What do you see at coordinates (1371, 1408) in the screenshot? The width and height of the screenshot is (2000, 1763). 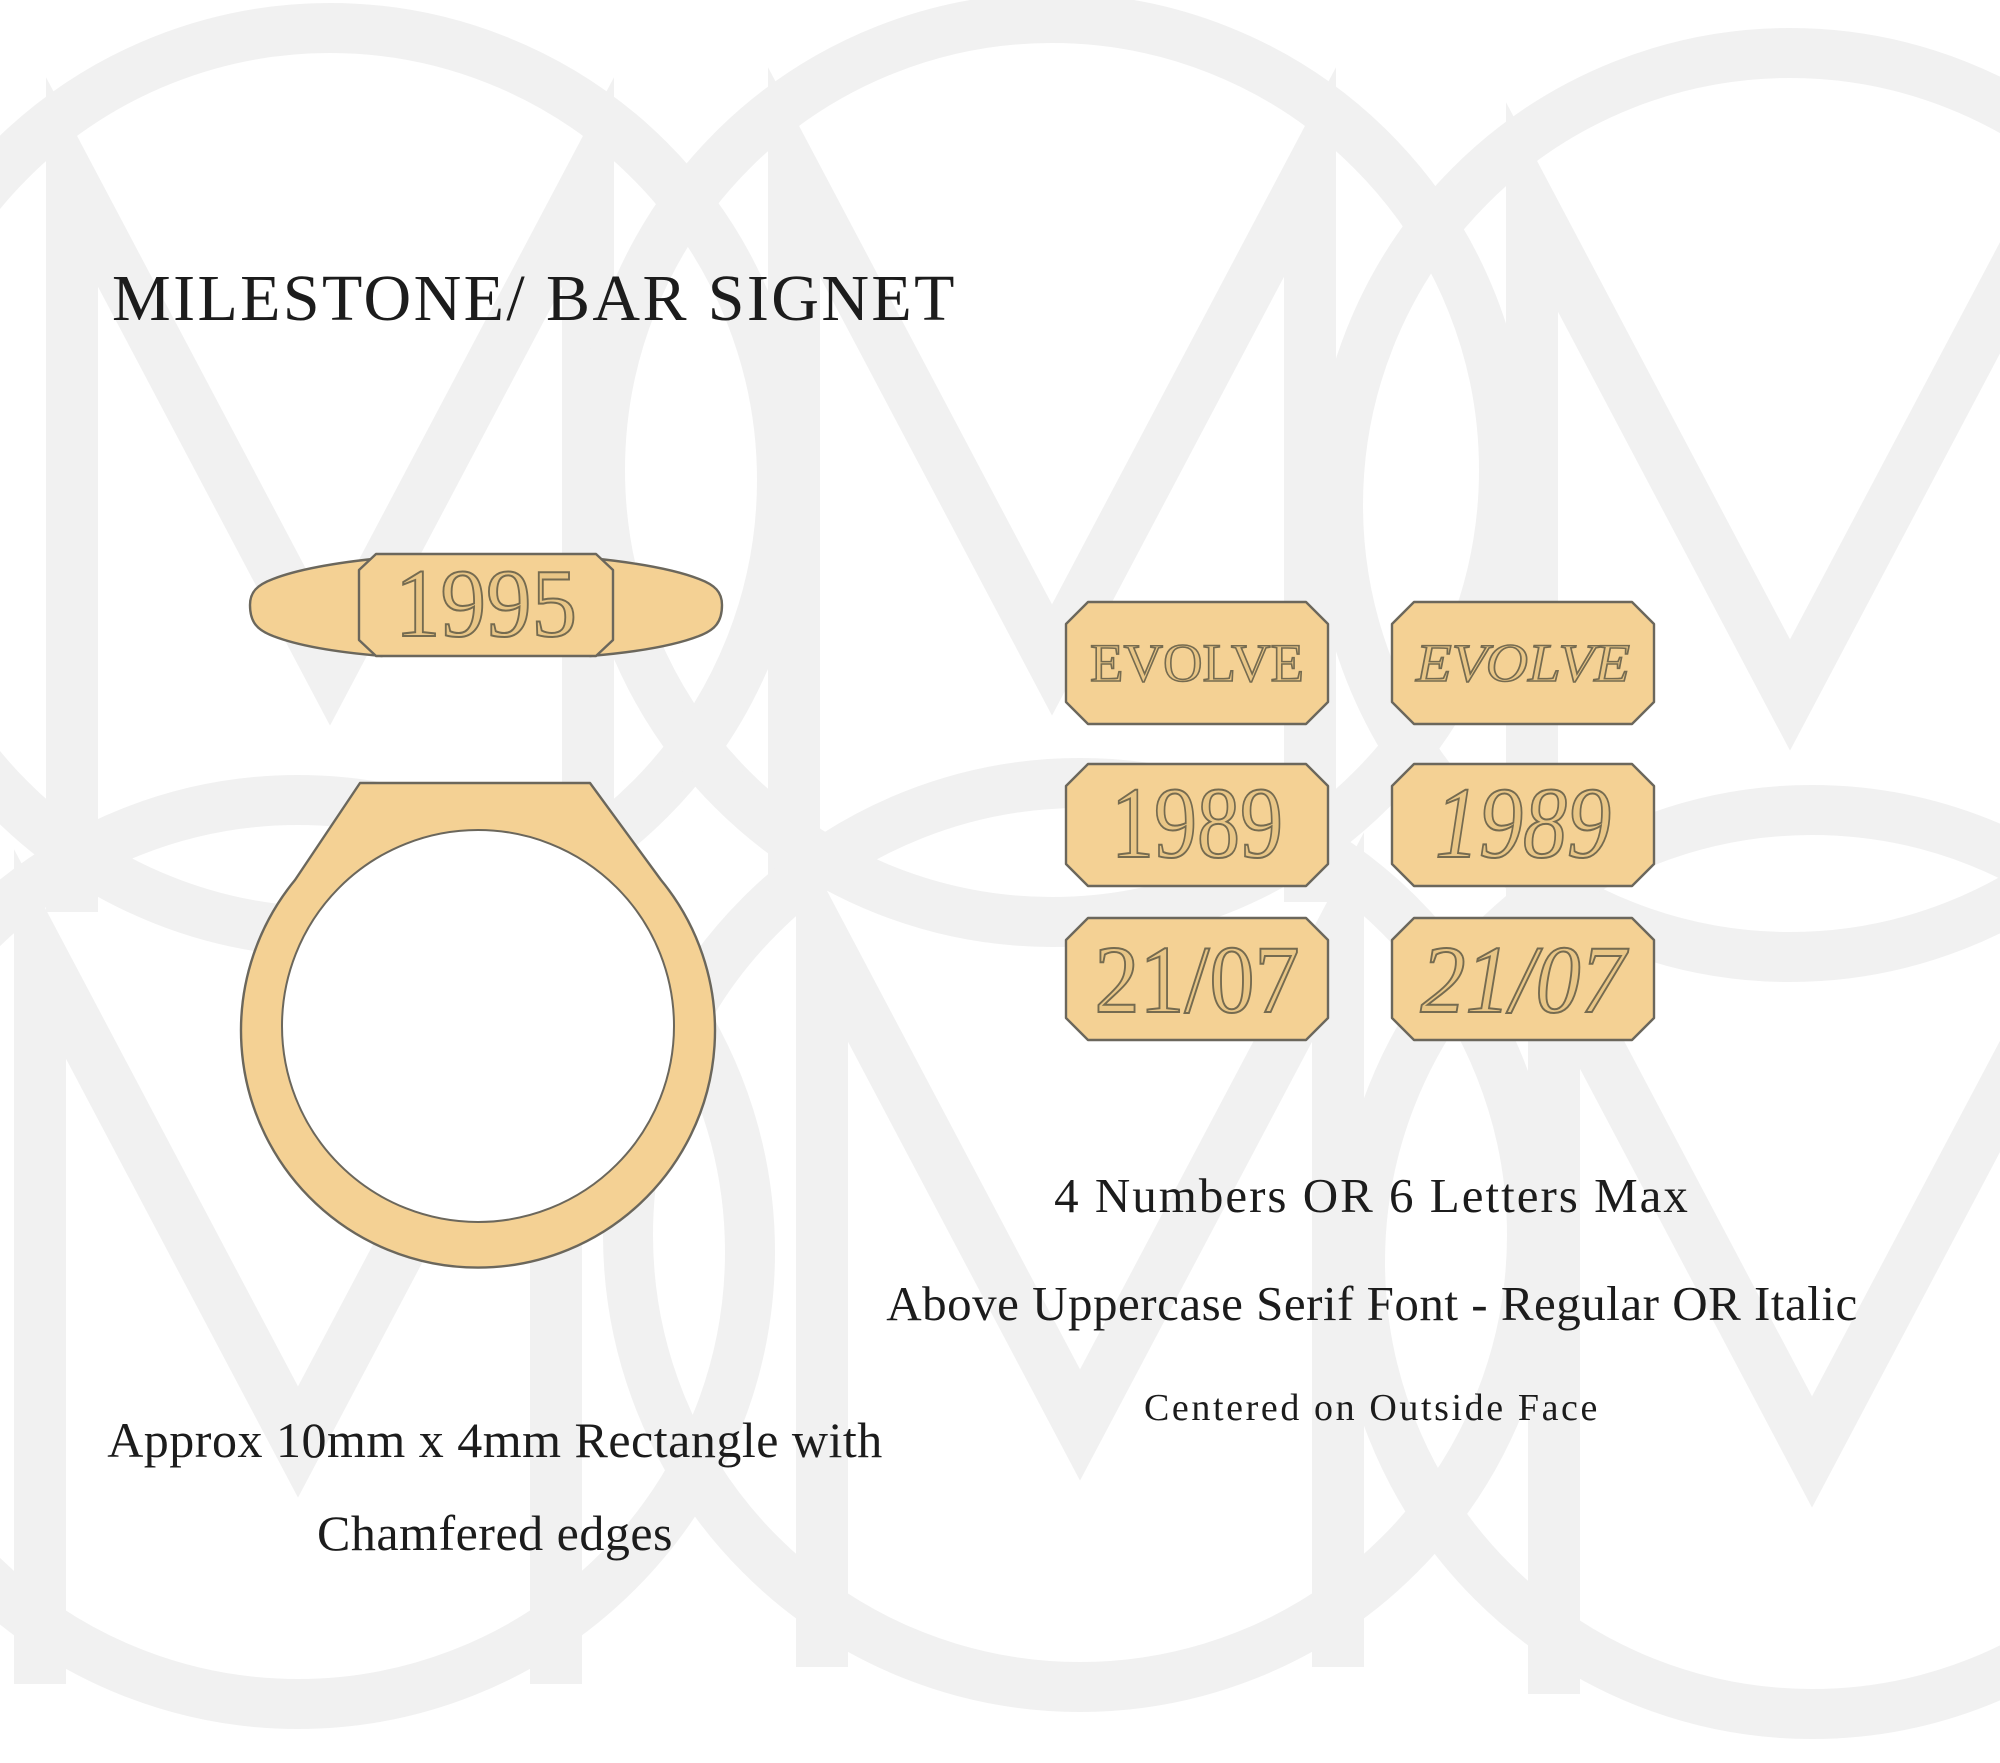 I see `engraving-rule-line-3: Centered on Outside Face` at bounding box center [1371, 1408].